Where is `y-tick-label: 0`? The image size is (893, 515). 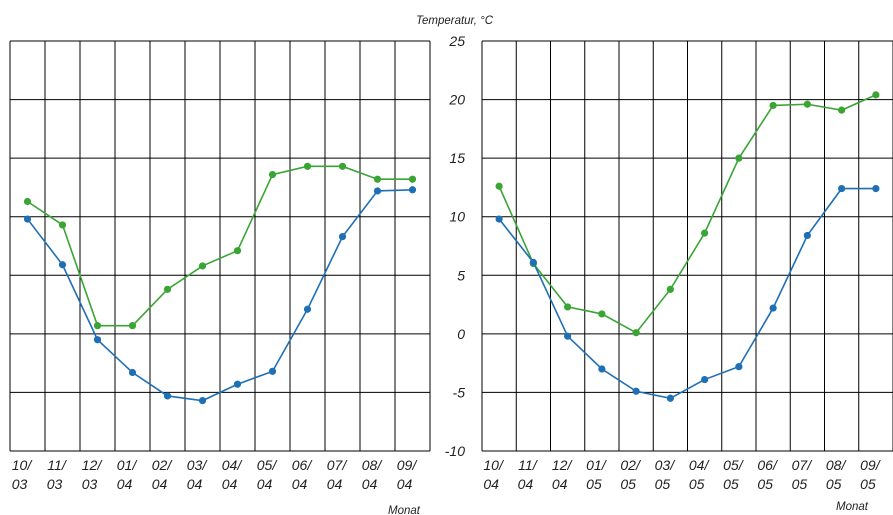
y-tick-label: 0 is located at coordinates (461, 334).